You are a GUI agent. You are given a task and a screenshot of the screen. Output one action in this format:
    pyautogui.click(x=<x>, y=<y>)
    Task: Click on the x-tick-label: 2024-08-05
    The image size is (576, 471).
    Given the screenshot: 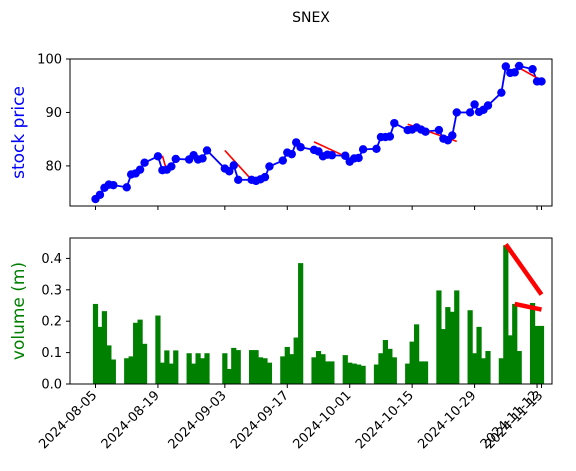 What is the action you would take?
    pyautogui.click(x=68, y=420)
    